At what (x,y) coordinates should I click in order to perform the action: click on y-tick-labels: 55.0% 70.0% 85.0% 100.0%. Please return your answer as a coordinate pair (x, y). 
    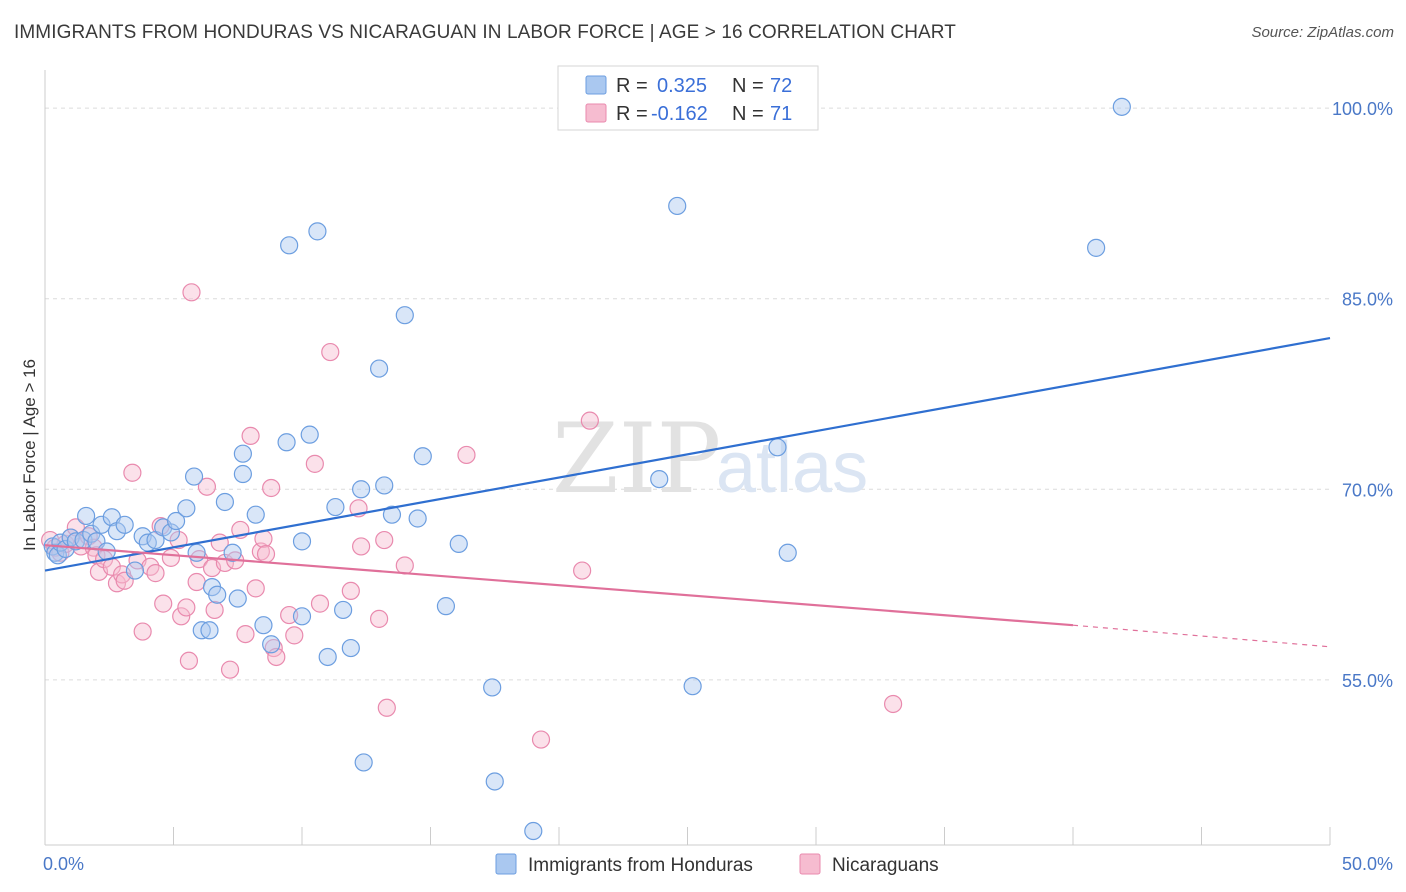
    Looking at the image, I should click on (1362, 395).